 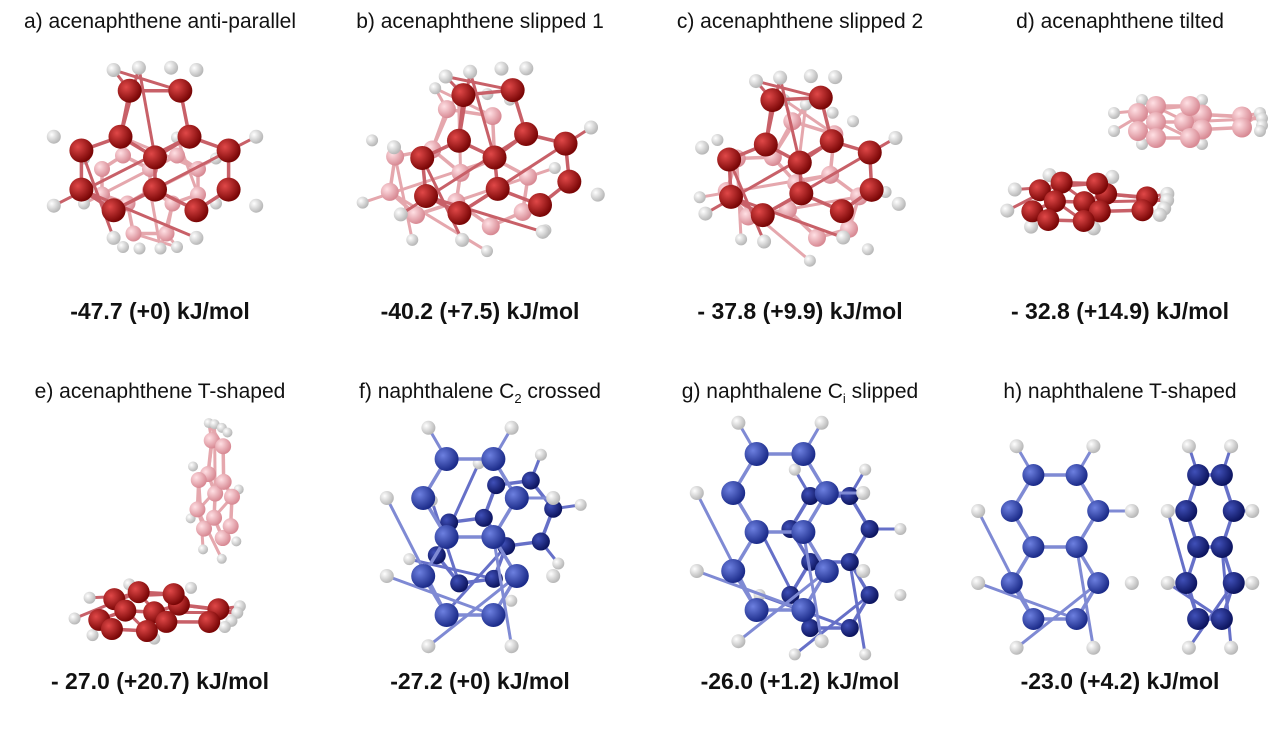 I want to click on panel-a-molecule, so click(x=155, y=157).